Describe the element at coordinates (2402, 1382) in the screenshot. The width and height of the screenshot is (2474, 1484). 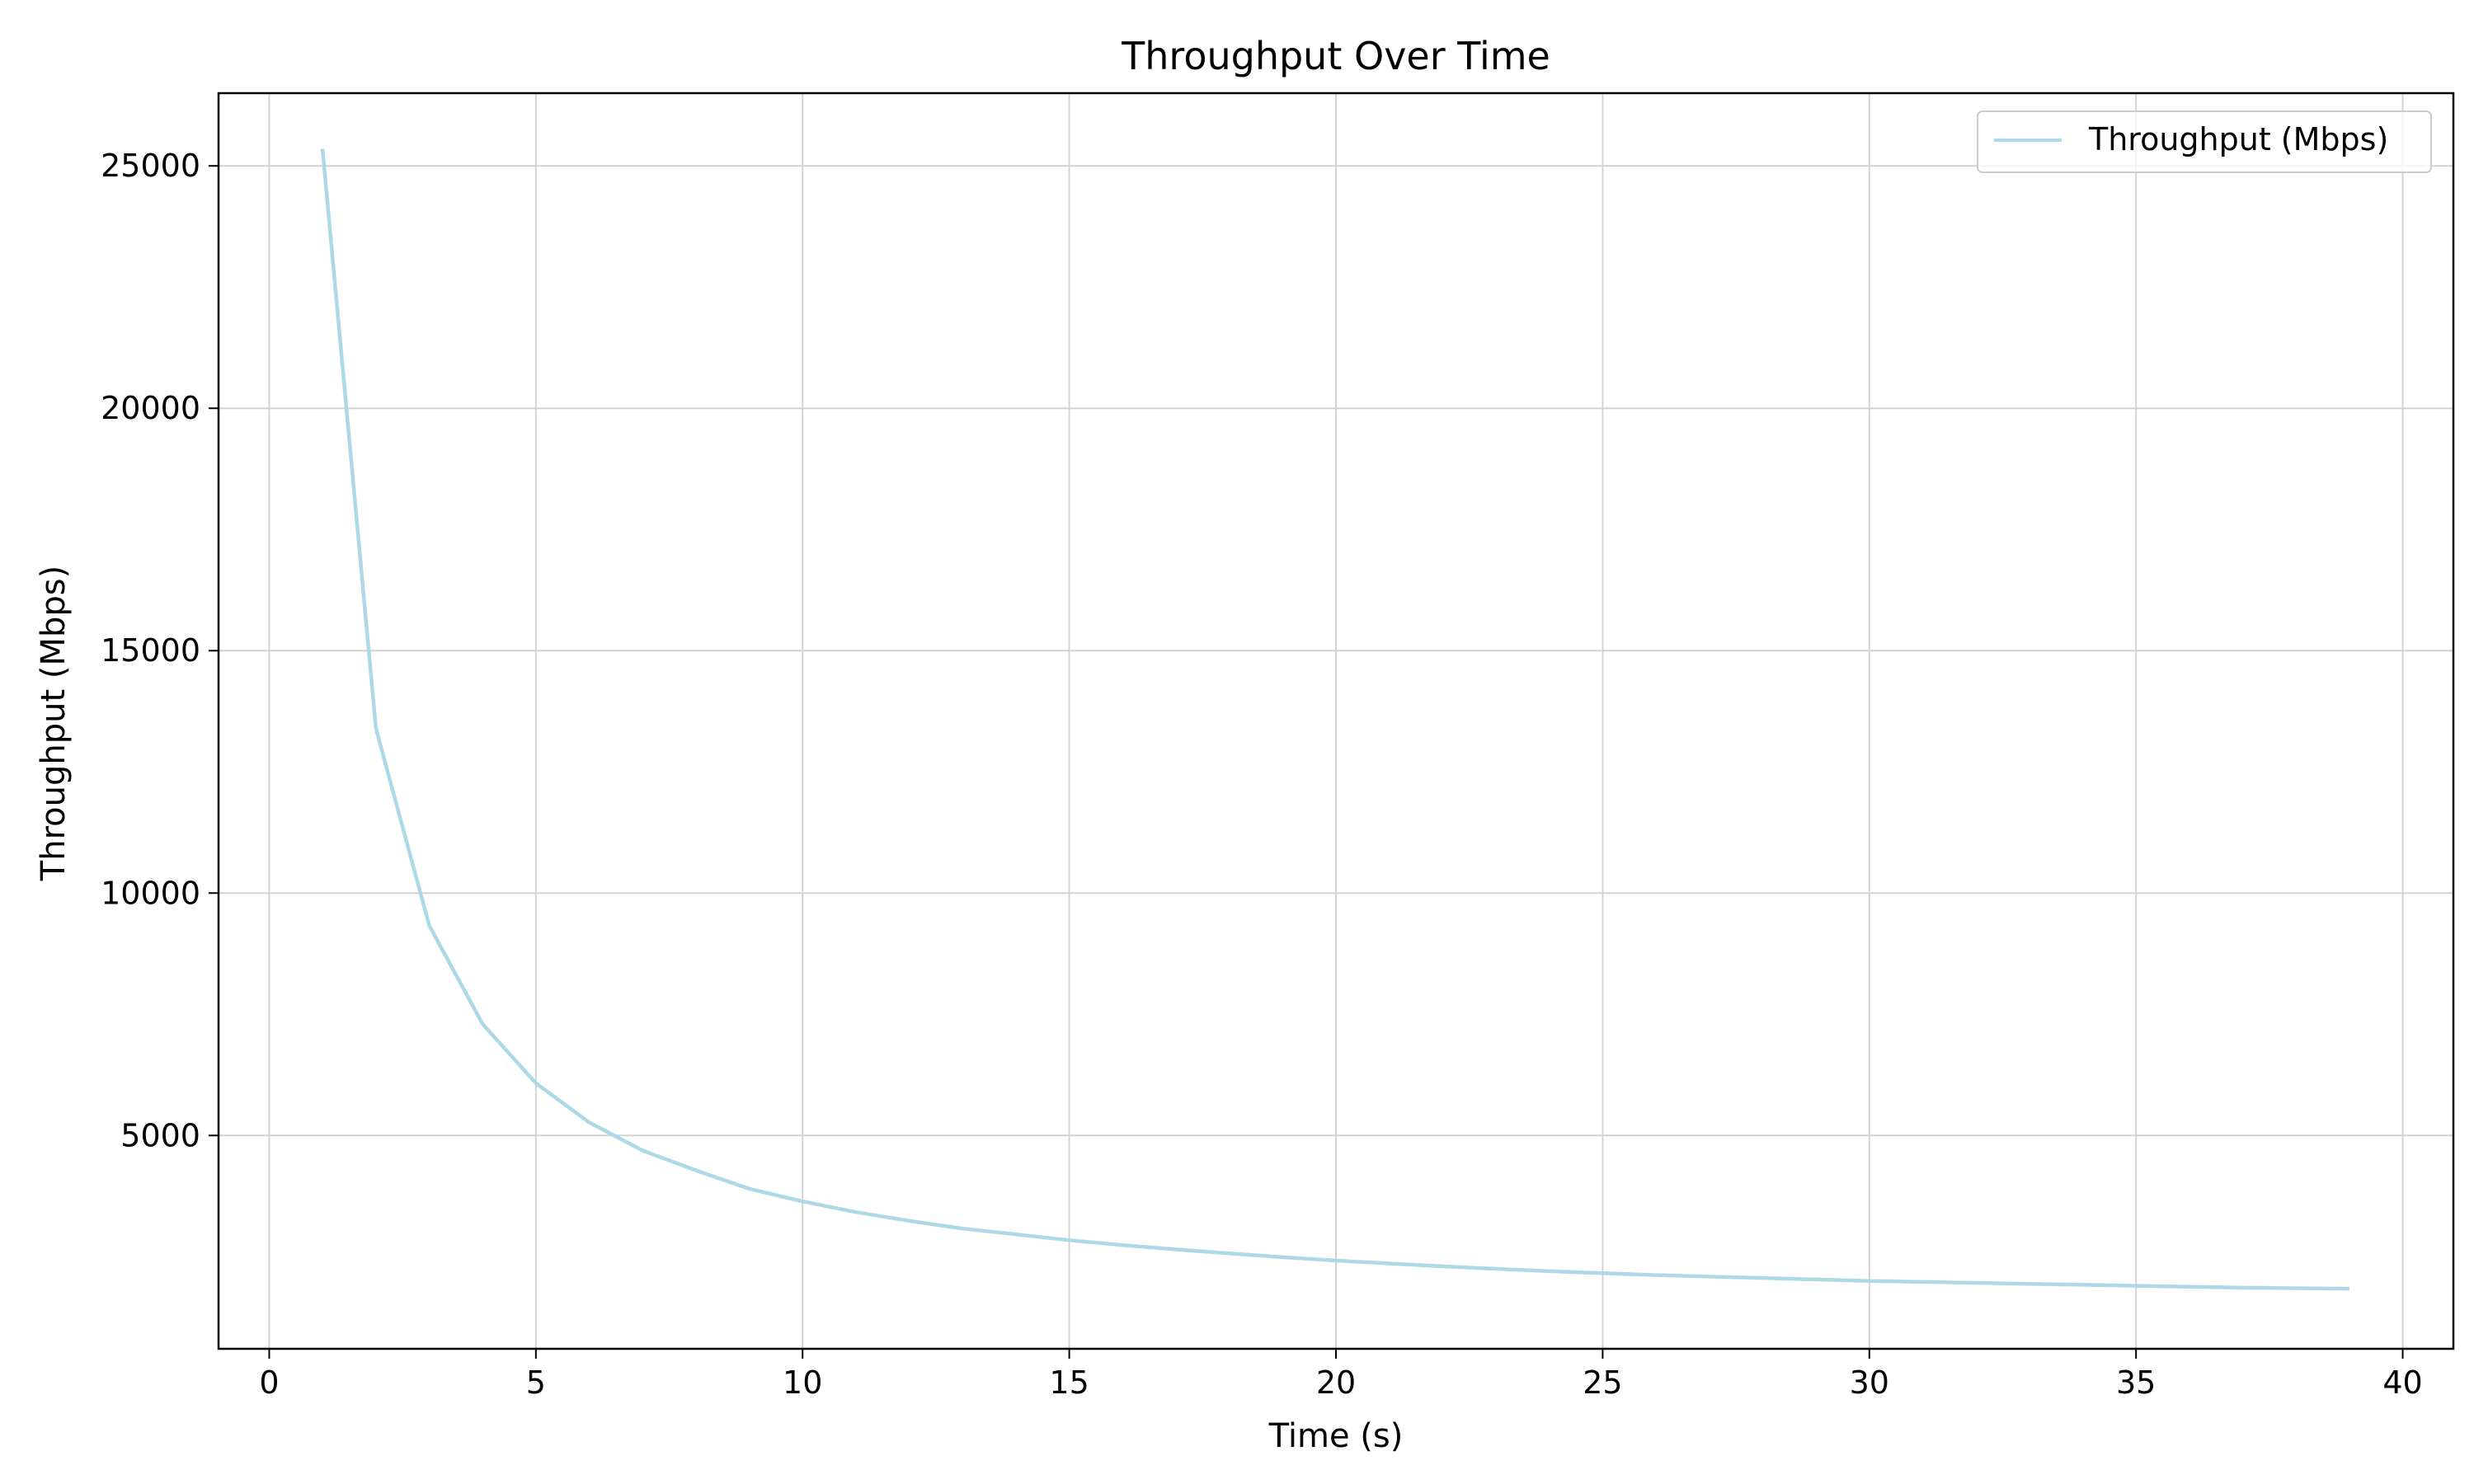
I see `x-tick-label: 40` at that location.